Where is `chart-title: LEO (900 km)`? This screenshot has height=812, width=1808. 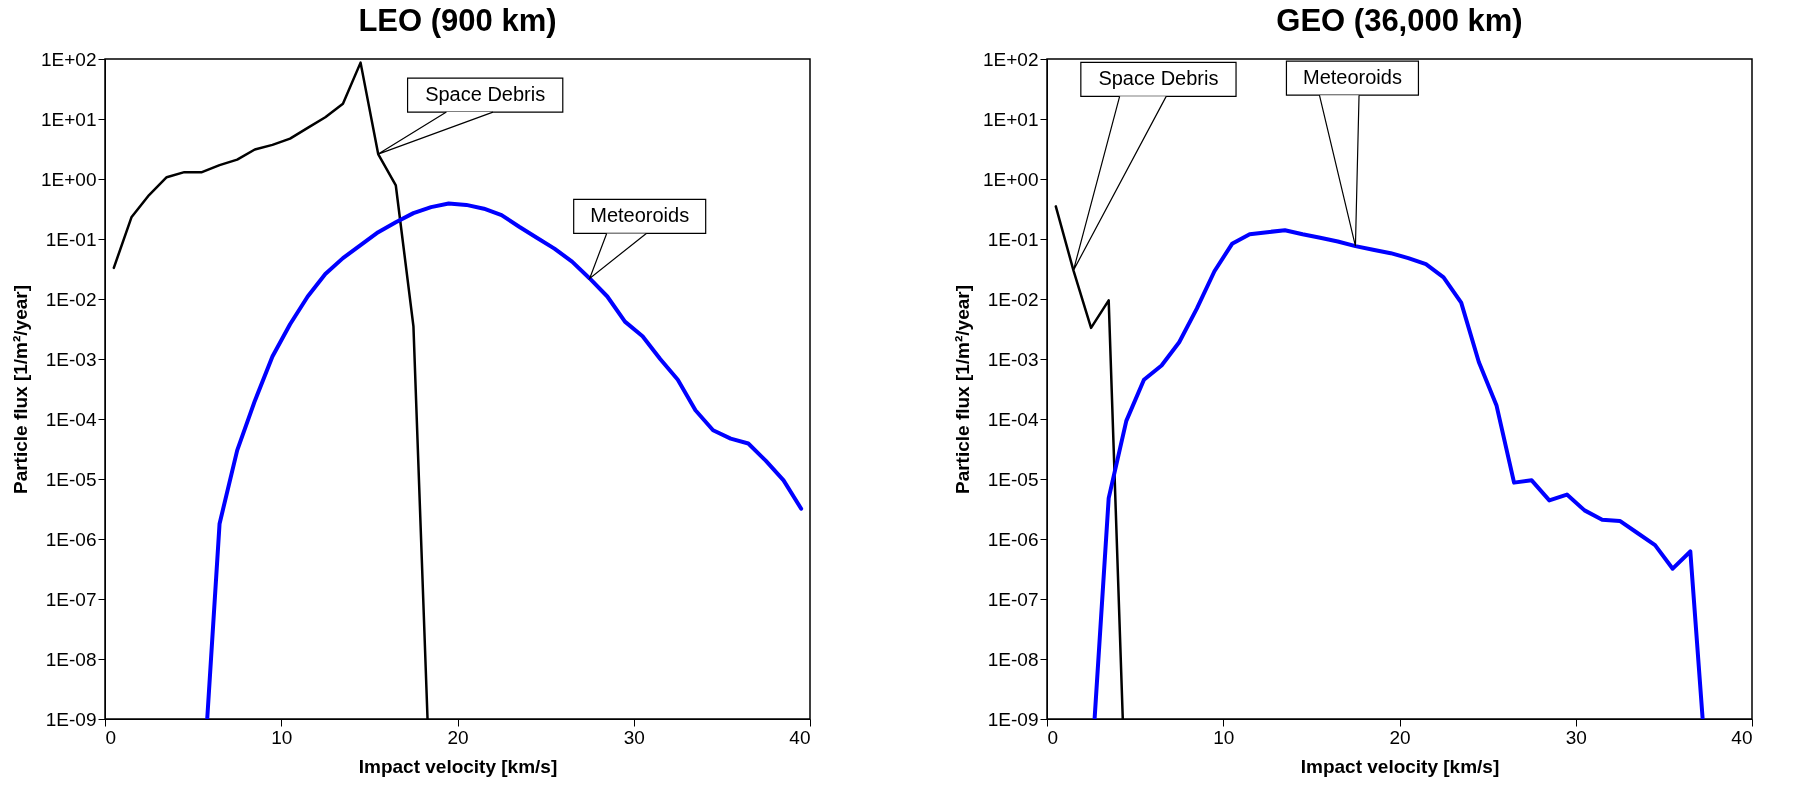 chart-title: LEO (900 km) is located at coordinates (457, 20).